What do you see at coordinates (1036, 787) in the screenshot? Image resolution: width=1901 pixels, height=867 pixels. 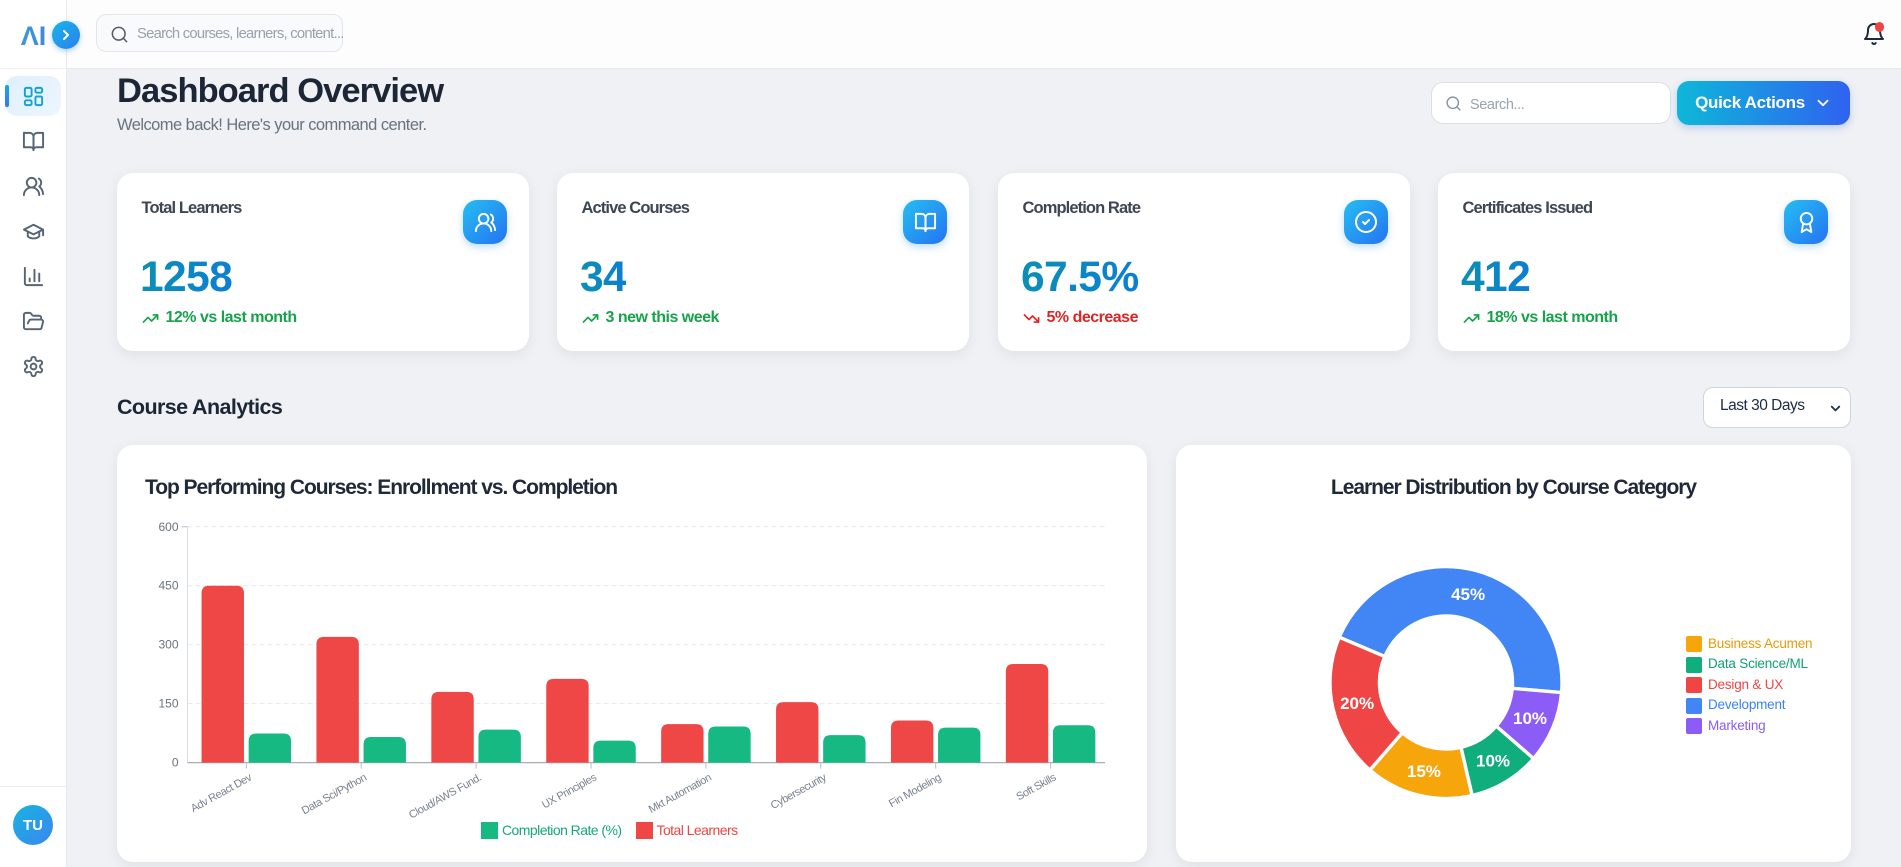 I see `svg-text: Soft Skills` at bounding box center [1036, 787].